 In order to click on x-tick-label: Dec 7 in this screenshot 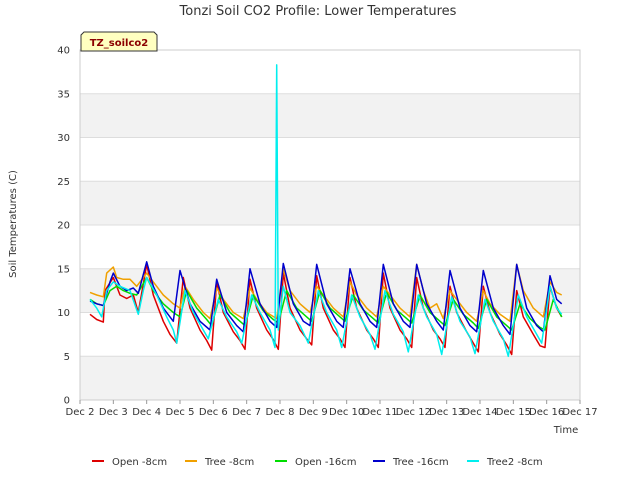, I will do `click(246, 412)`.